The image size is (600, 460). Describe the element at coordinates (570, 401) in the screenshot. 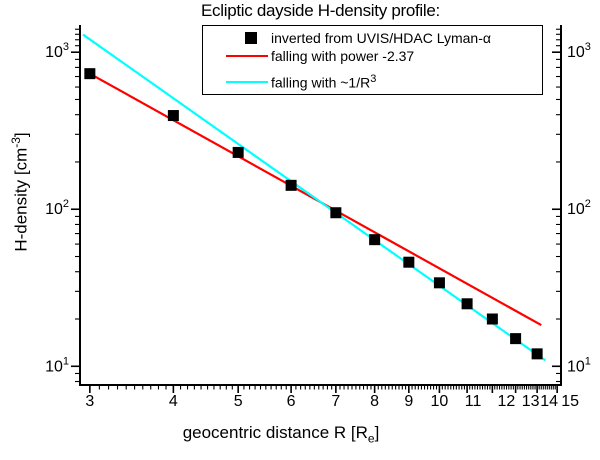

I see `x-tick-label: 15` at that location.